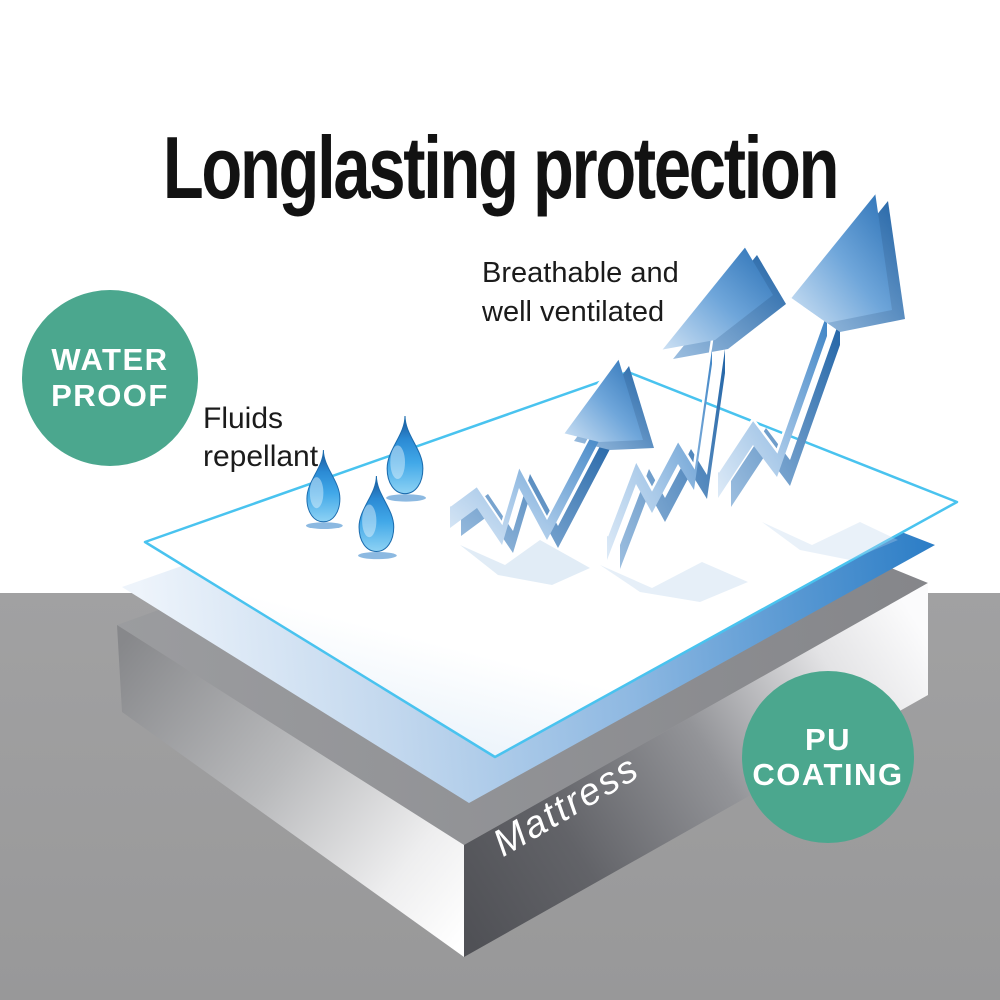 The width and height of the screenshot is (1000, 1000). I want to click on pu-coating-badge: PU COATING, so click(828, 757).